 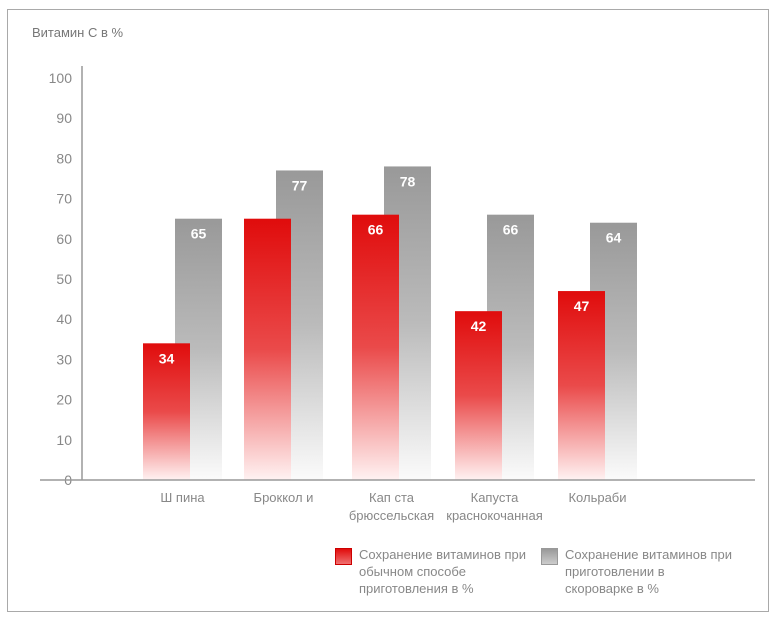 What do you see at coordinates (182, 497) in the screenshot?
I see `x-tick-label: Ш пина` at bounding box center [182, 497].